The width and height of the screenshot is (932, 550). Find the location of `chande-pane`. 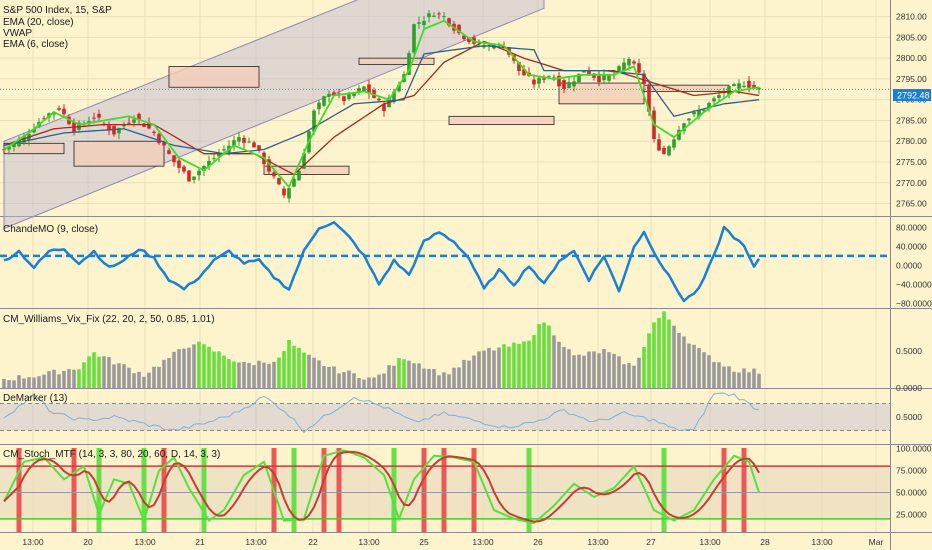

chande-pane is located at coordinates (445, 262).